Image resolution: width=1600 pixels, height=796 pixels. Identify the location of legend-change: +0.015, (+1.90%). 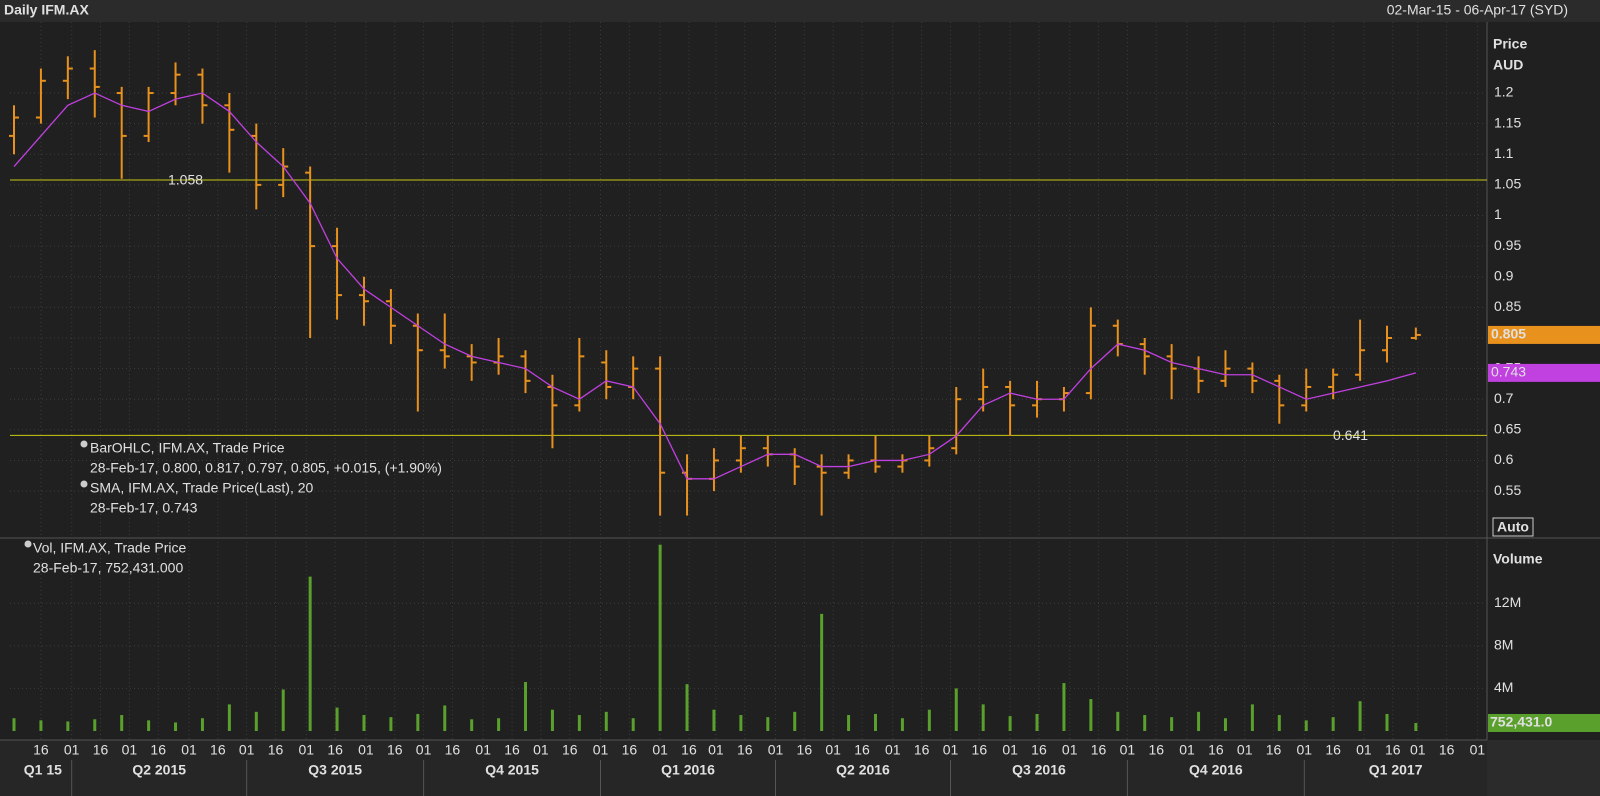
(388, 468).